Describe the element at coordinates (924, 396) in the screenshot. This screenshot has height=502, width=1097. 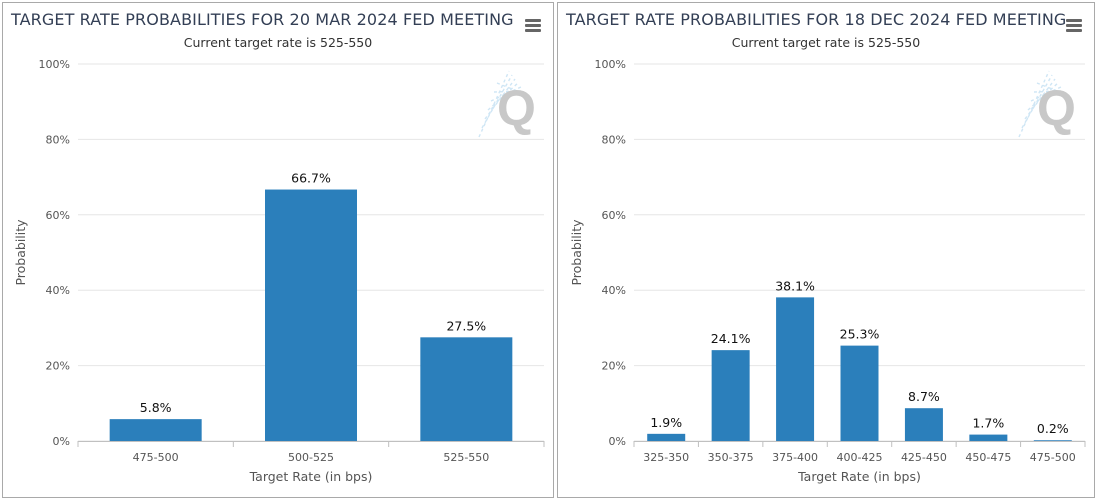
I see `data-label: 8.7%` at that location.